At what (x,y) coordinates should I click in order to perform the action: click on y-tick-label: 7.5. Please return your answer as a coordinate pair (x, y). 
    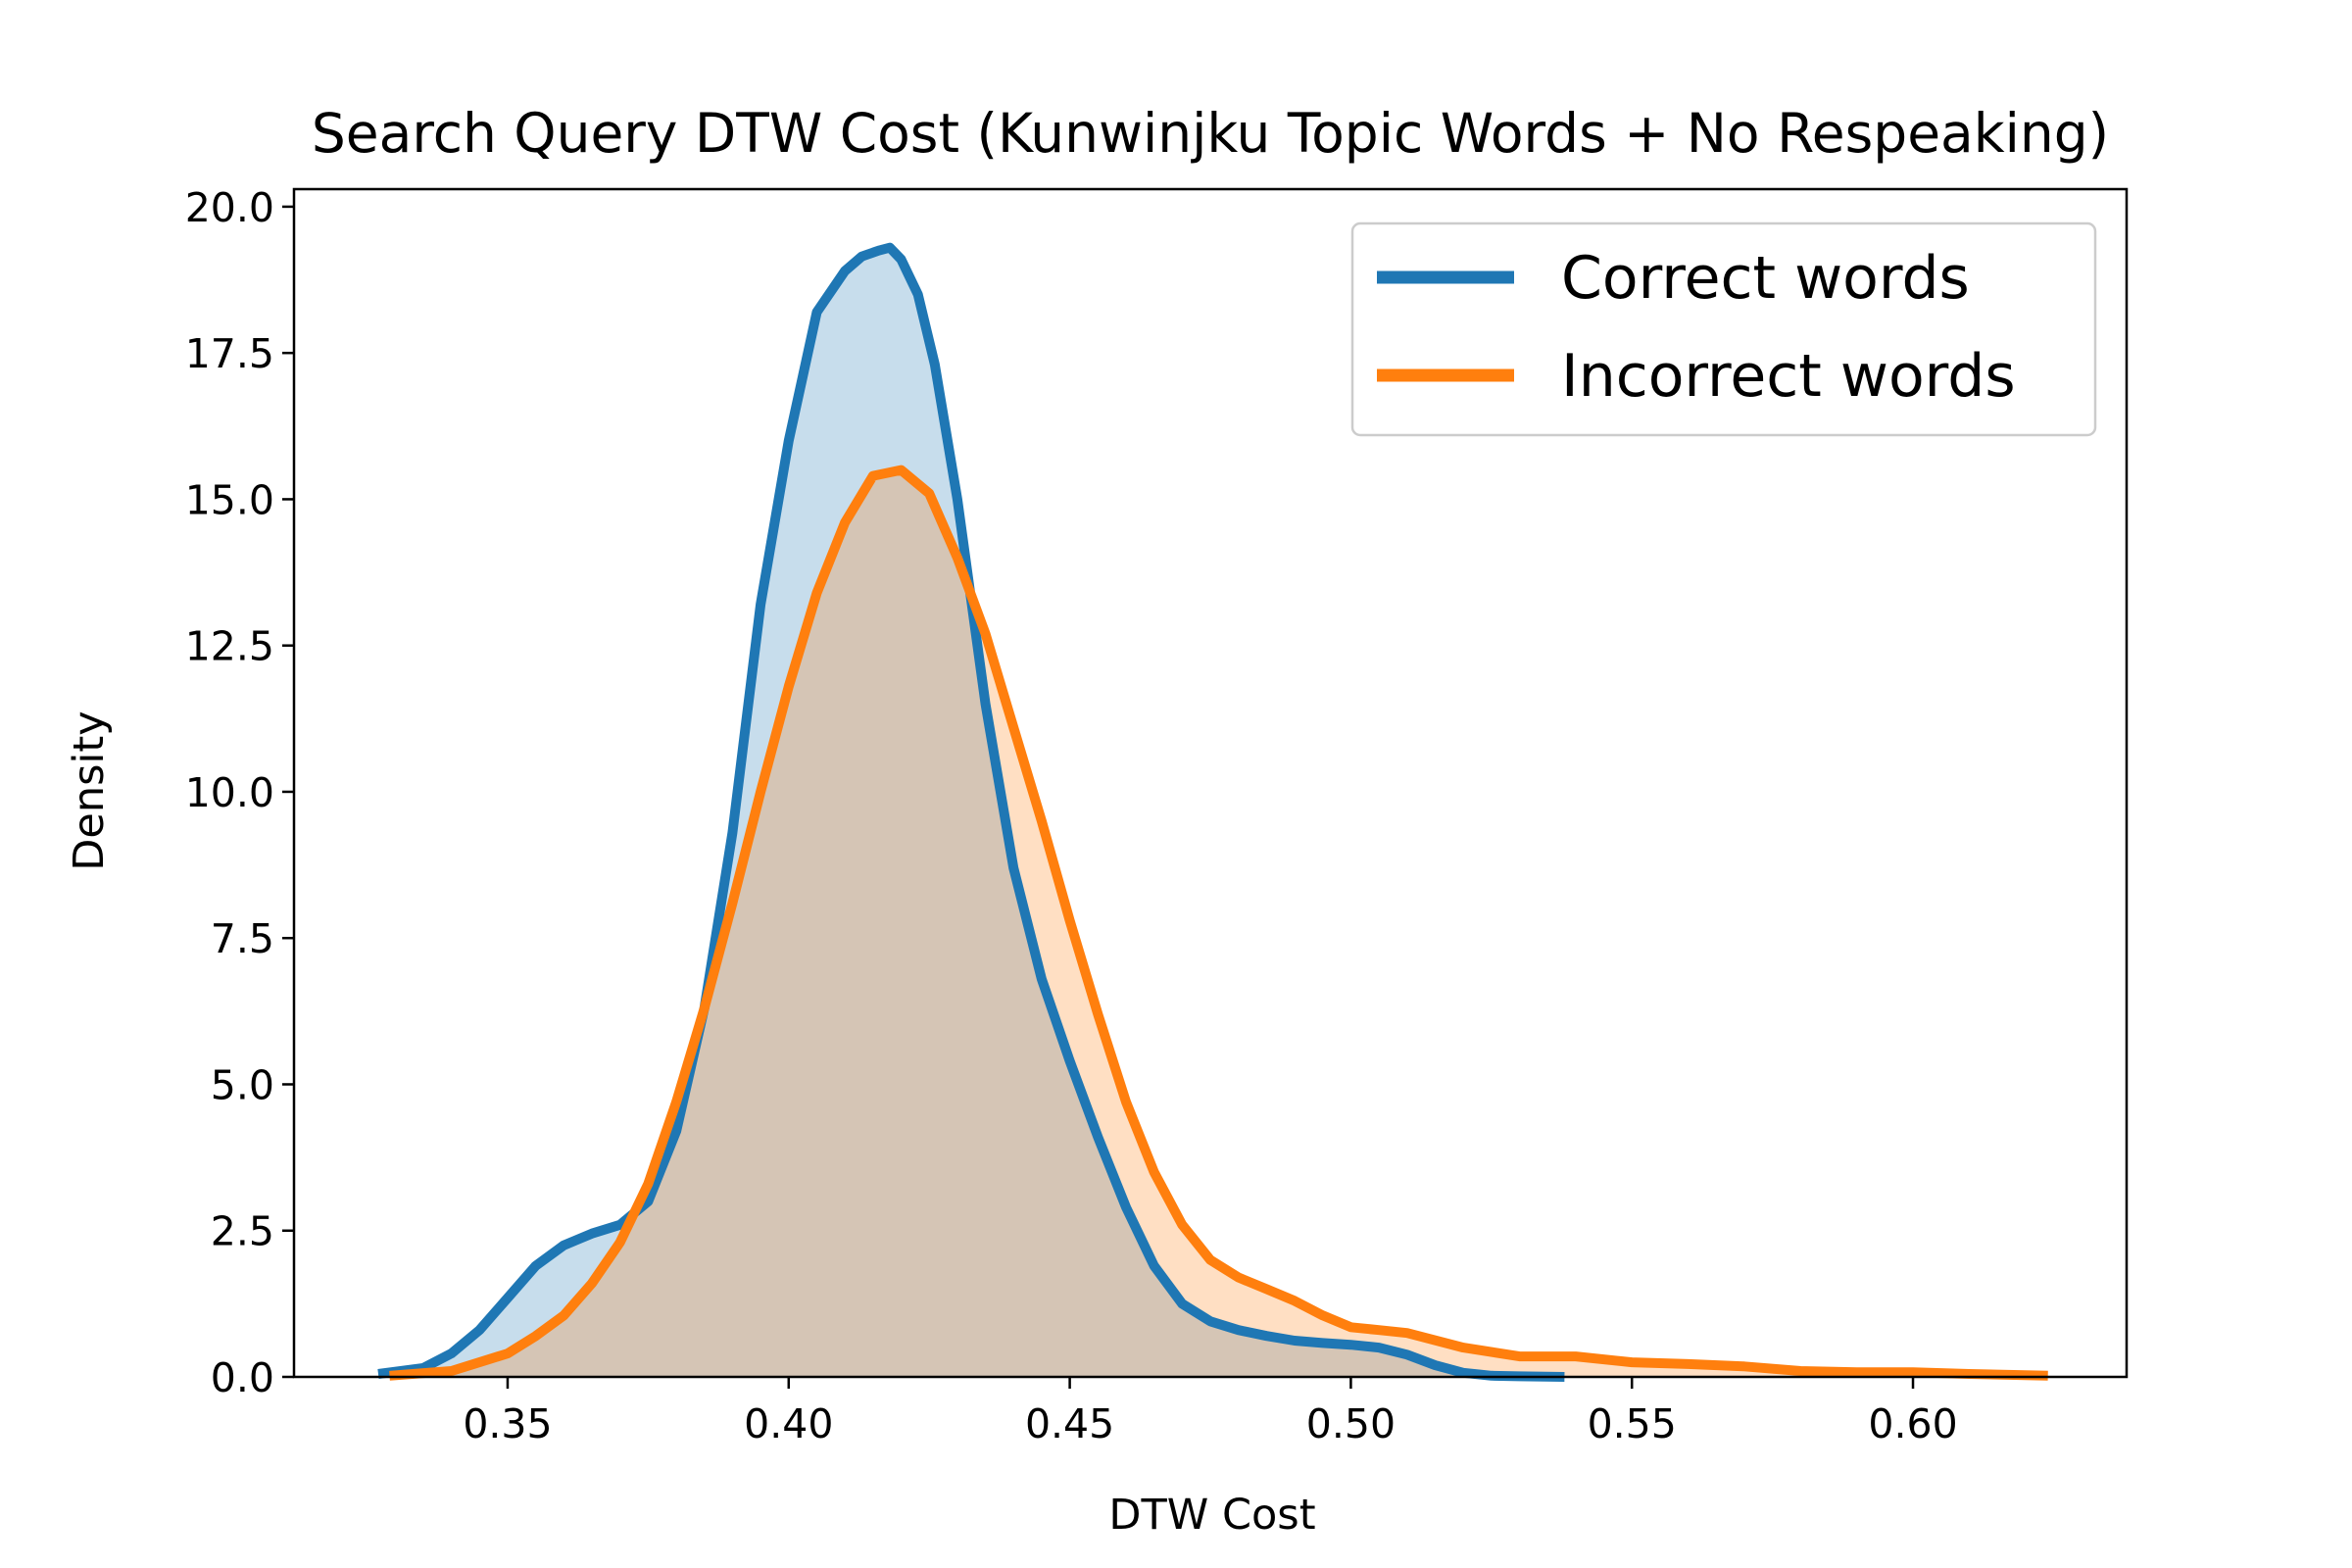
    Looking at the image, I should click on (242, 938).